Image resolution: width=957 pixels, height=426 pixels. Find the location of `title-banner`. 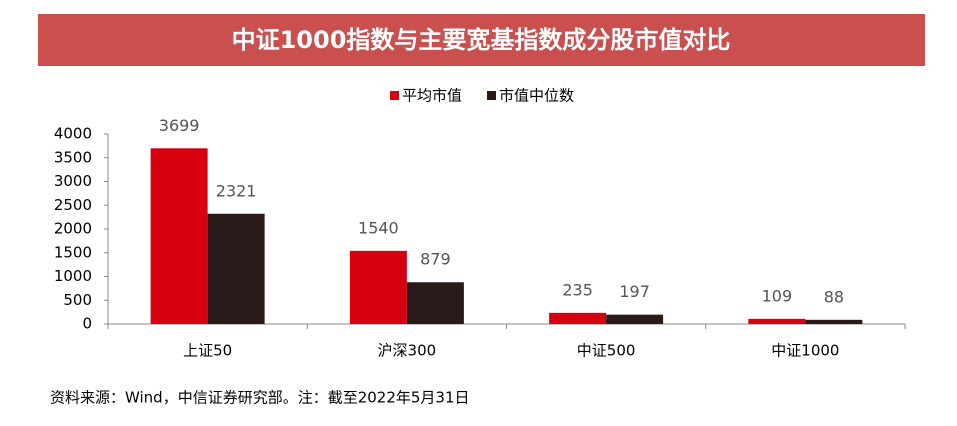

title-banner is located at coordinates (481, 40).